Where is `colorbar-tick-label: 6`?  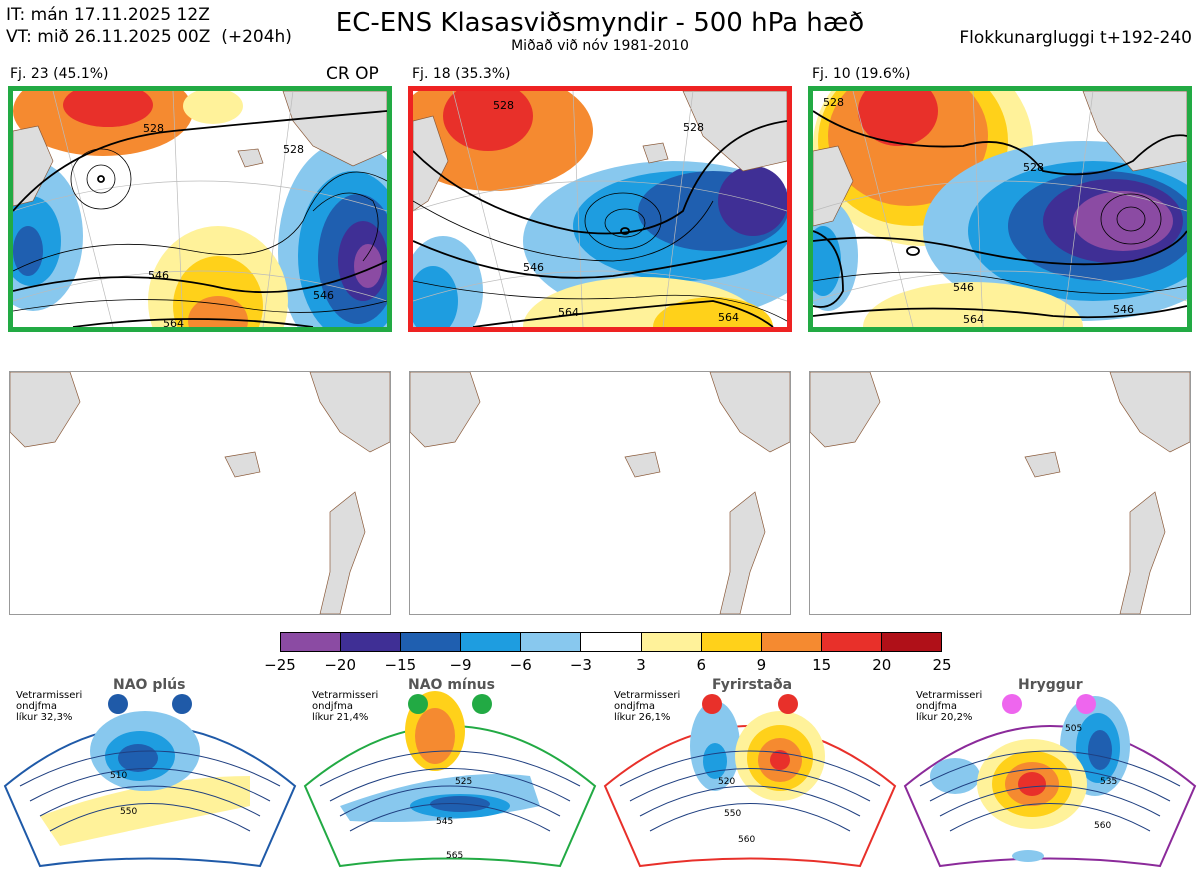 colorbar-tick-label: 6 is located at coordinates (701, 665).